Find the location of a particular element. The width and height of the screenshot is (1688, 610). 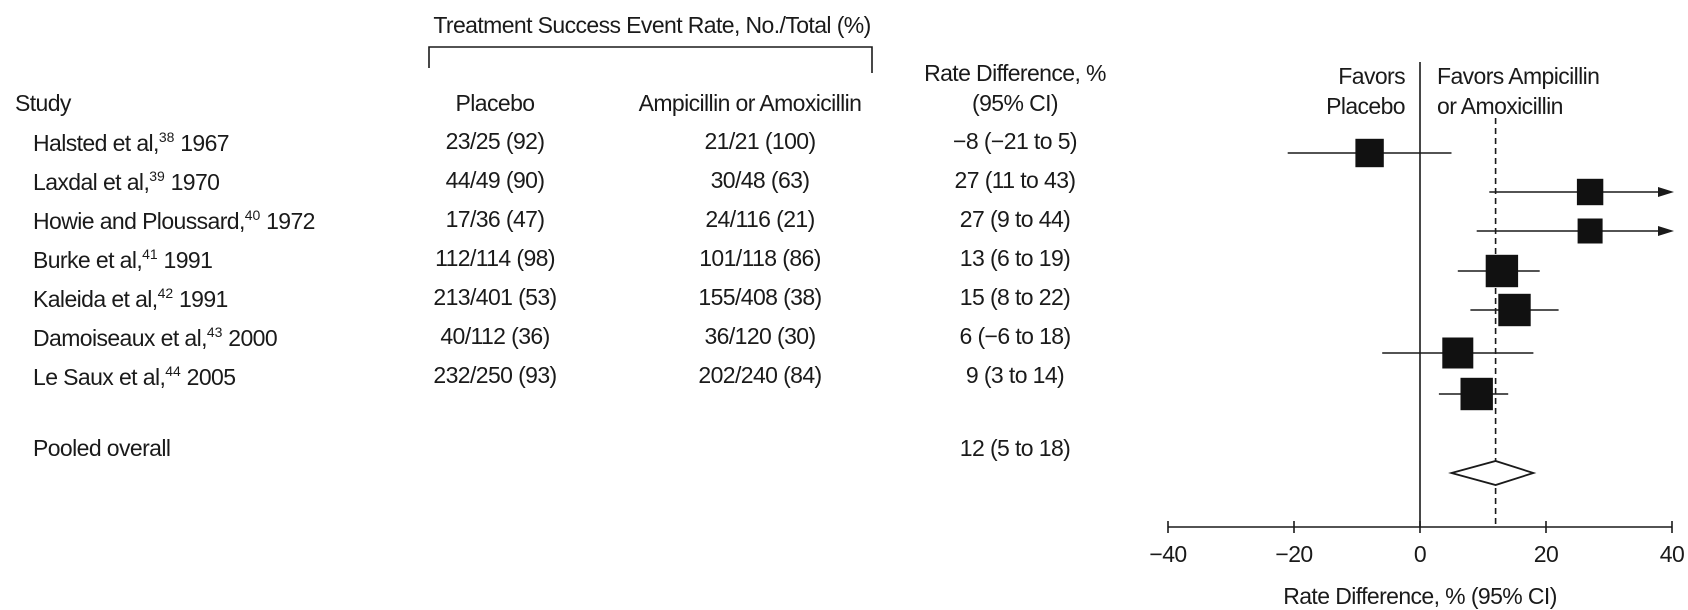

study-name: Howie and Ploussard,40 1972 is located at coordinates (174, 220).